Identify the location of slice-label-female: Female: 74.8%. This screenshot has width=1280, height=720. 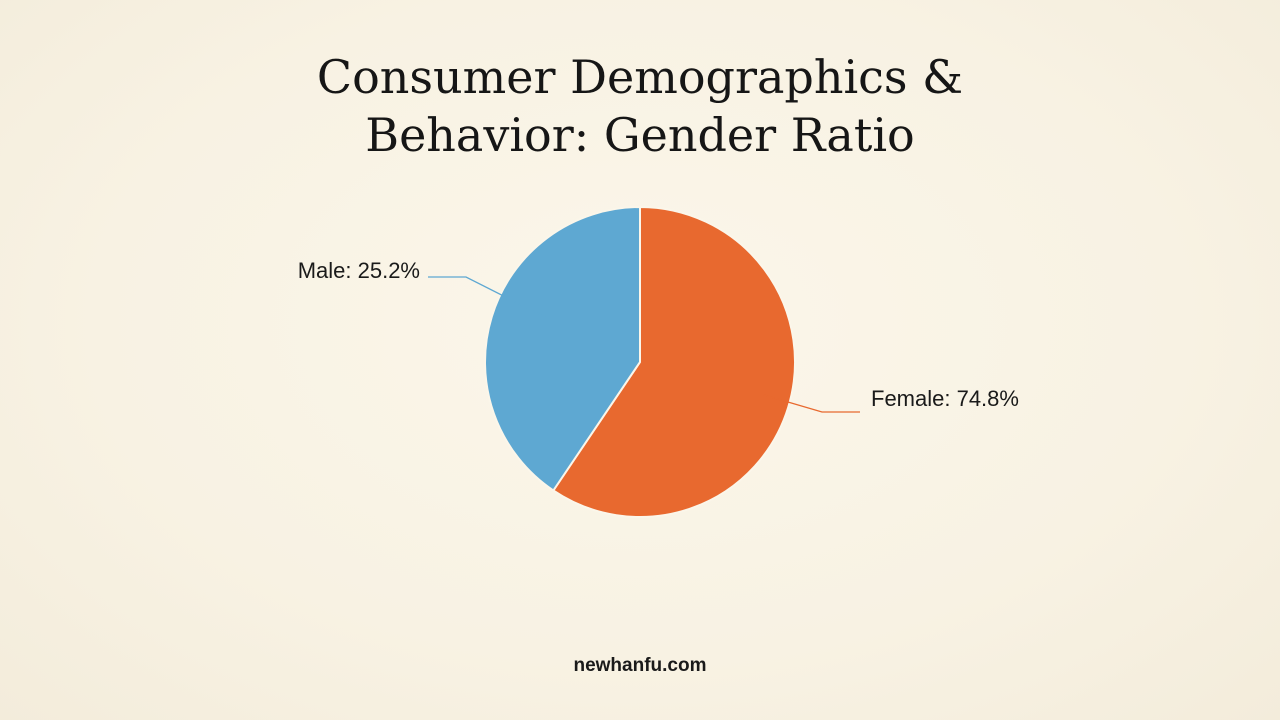
(945, 398).